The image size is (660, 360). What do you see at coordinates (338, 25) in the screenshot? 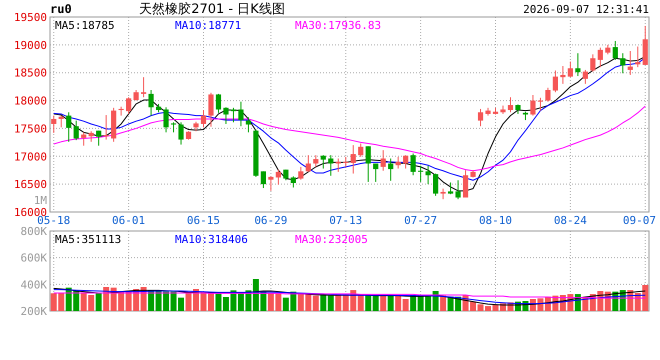
I see `text: MA30:17936.83` at bounding box center [338, 25].